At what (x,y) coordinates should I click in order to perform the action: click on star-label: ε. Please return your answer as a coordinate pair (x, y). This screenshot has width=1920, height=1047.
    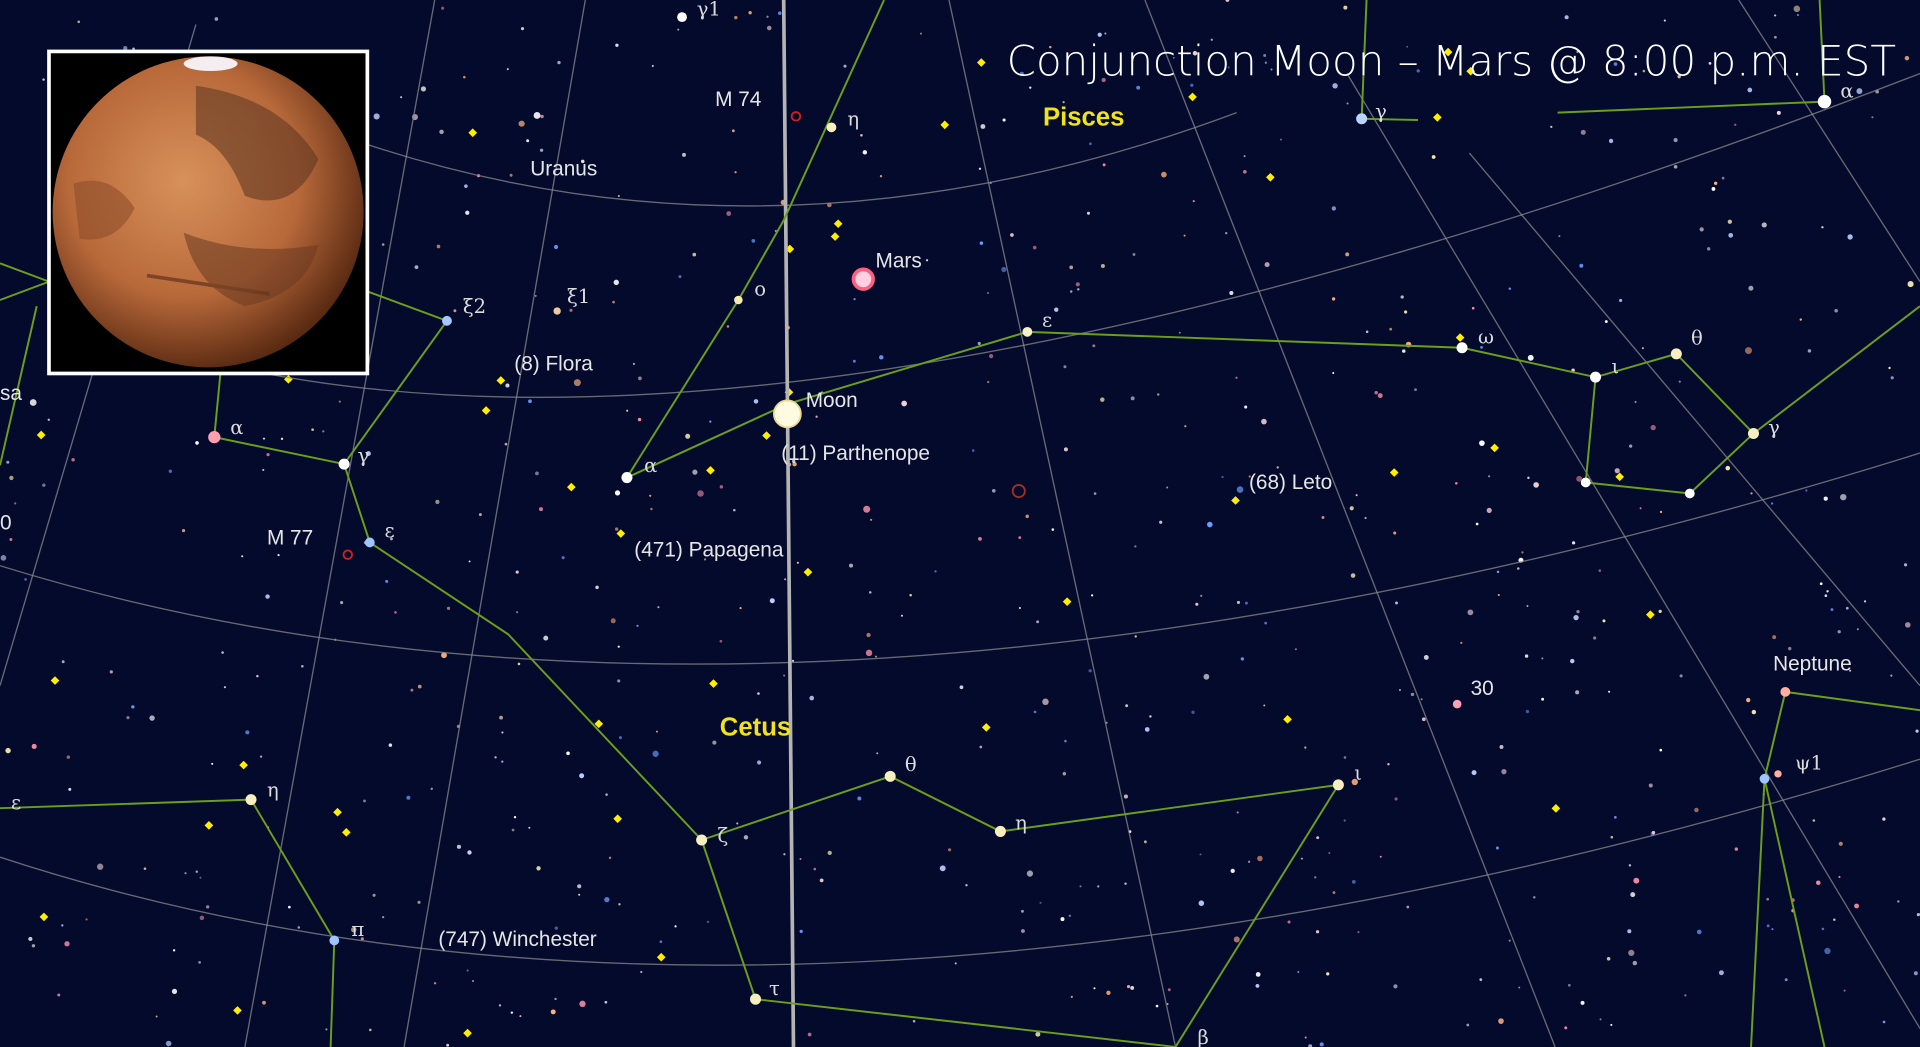
    Looking at the image, I should click on (1047, 319).